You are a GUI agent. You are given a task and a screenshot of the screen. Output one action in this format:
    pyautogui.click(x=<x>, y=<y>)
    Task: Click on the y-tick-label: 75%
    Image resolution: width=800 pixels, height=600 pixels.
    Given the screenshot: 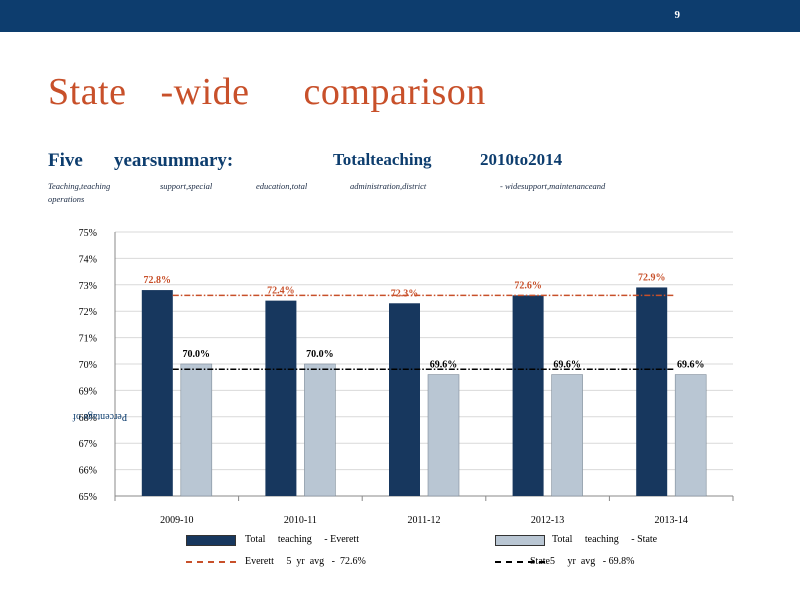 What is the action you would take?
    pyautogui.click(x=88, y=233)
    